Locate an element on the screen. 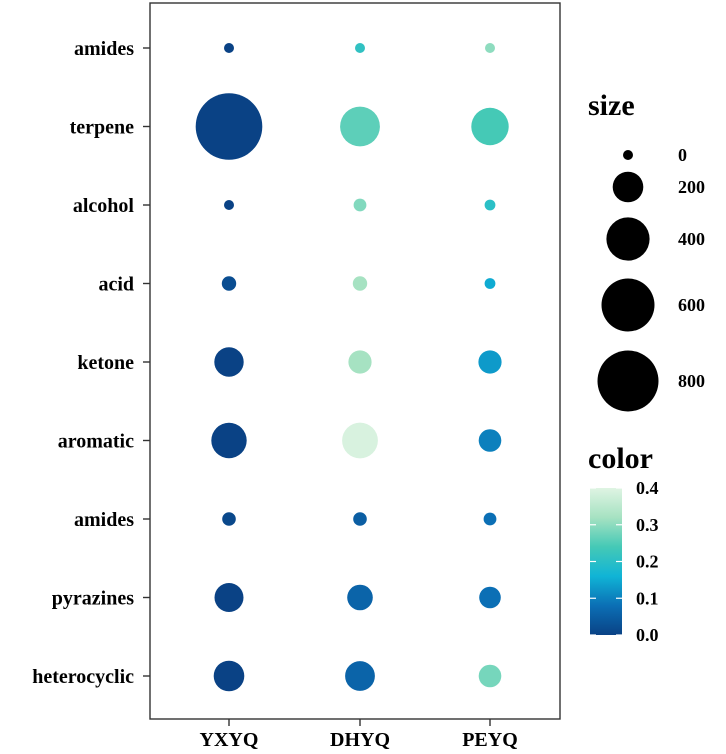  size-legend-label: 400 is located at coordinates (691, 239).